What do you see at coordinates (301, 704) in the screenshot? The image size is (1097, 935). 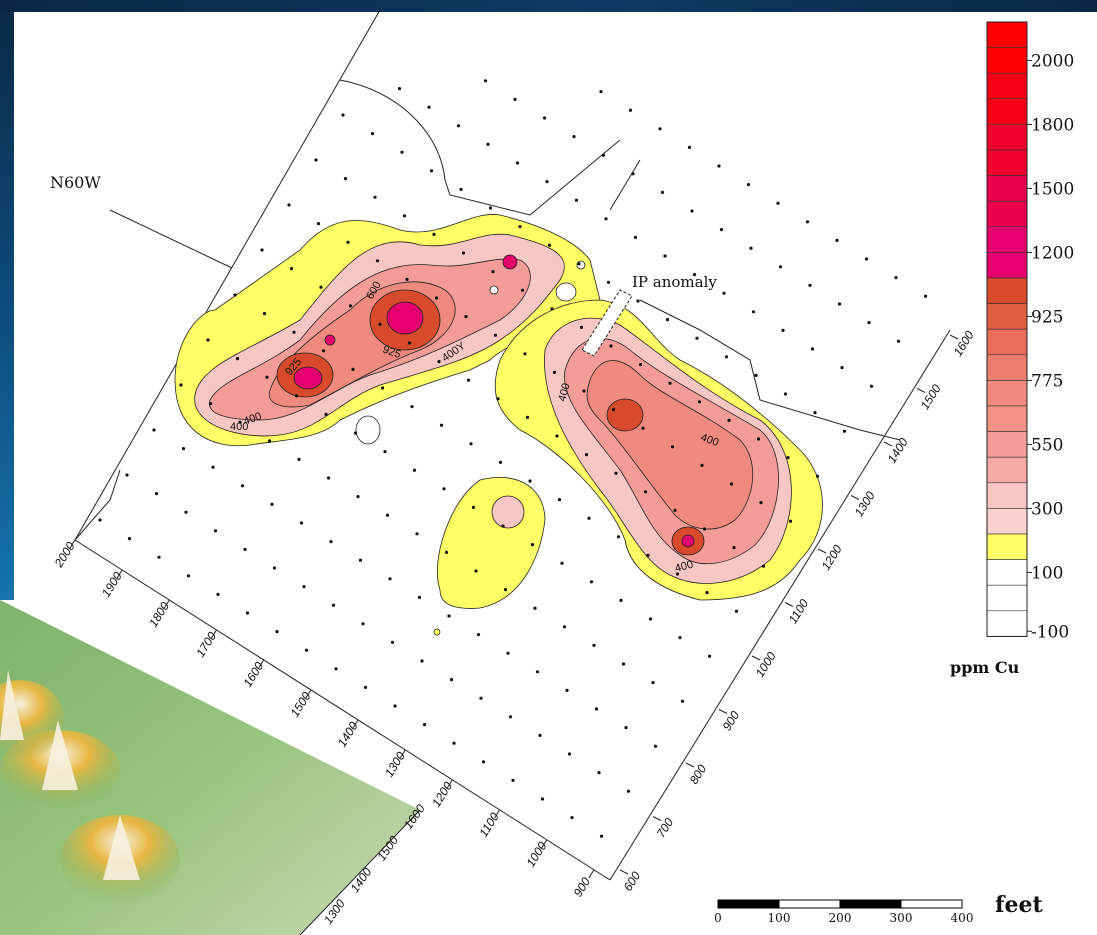 I see `left-axis-tick-label: 1500` at bounding box center [301, 704].